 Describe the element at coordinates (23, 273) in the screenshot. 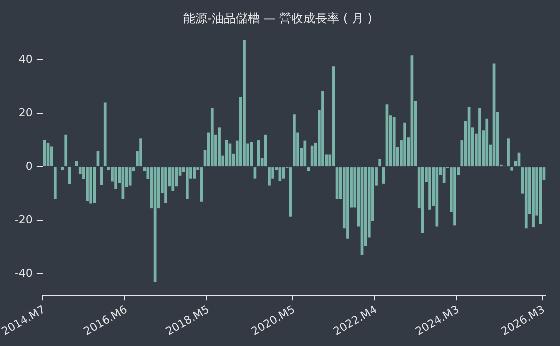

I see `y-tick-label: -40` at that location.